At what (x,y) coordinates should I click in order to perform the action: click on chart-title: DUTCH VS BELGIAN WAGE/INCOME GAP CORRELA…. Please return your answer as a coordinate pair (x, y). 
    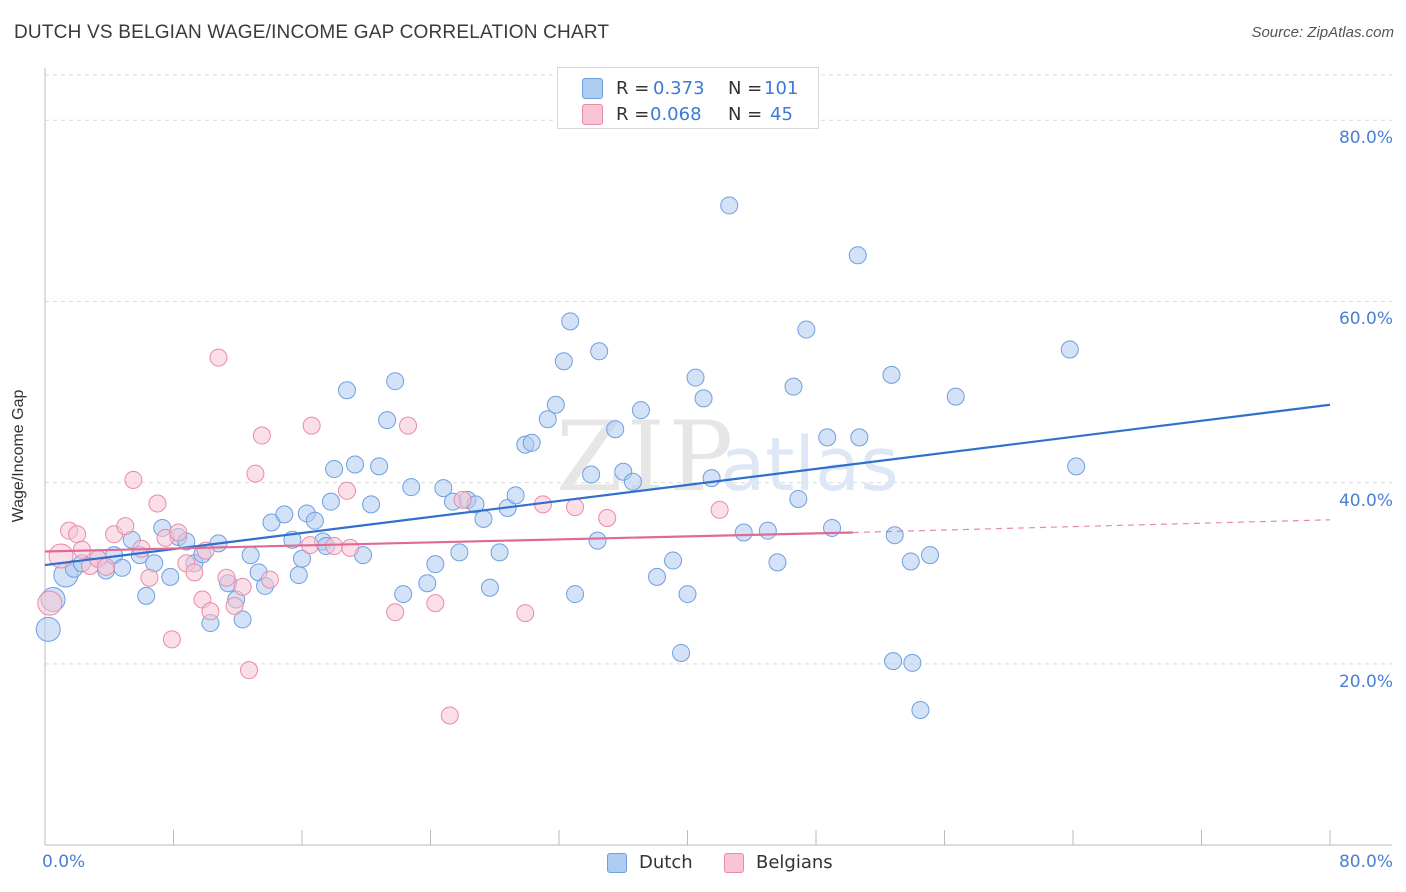
    Looking at the image, I should click on (312, 32).